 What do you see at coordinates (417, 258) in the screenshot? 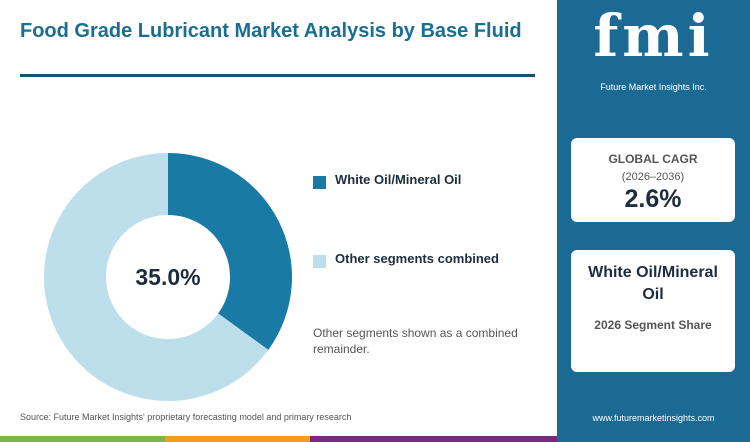
I see `legend-label: Other segments combined` at bounding box center [417, 258].